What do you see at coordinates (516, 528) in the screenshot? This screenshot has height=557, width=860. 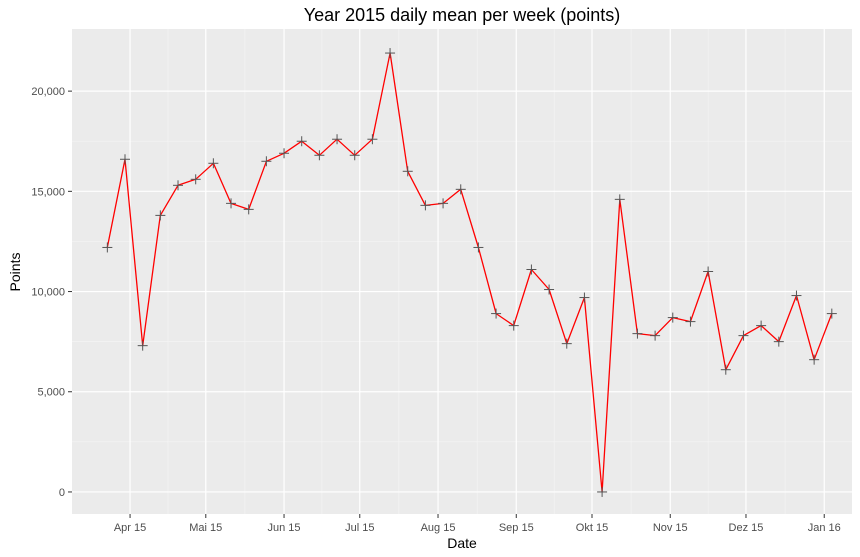 I see `x-tick-label: Sep 15` at bounding box center [516, 528].